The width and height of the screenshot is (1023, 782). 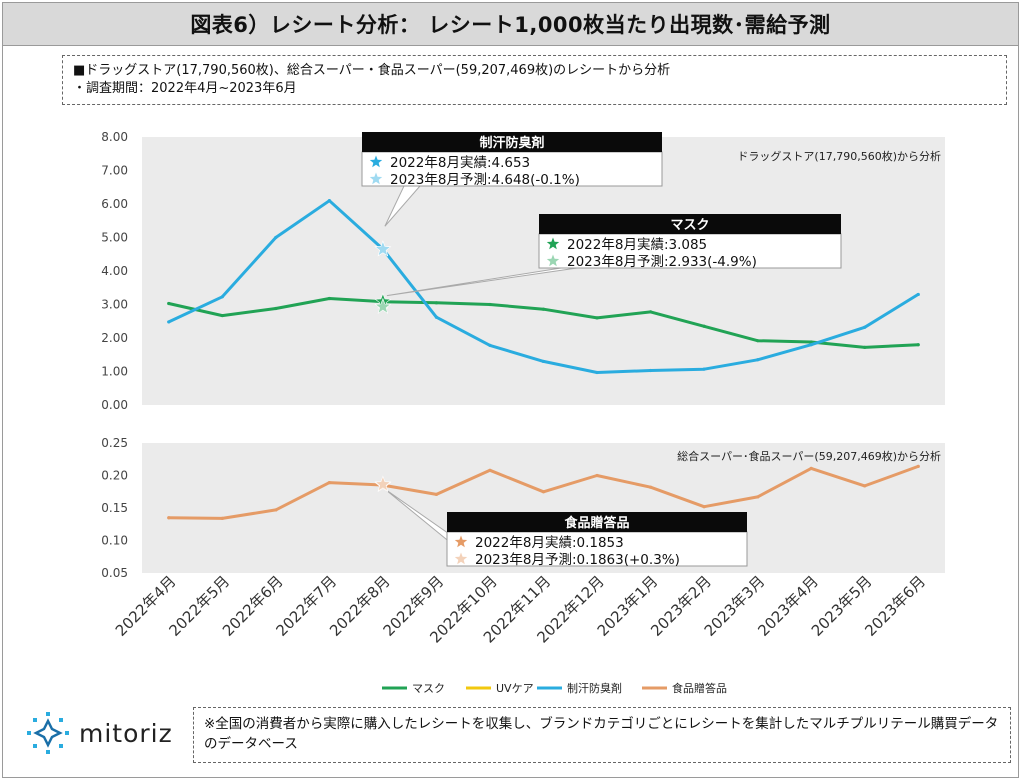 What do you see at coordinates (114, 405) in the screenshot?
I see `y-tick-label: 0.00` at bounding box center [114, 405].